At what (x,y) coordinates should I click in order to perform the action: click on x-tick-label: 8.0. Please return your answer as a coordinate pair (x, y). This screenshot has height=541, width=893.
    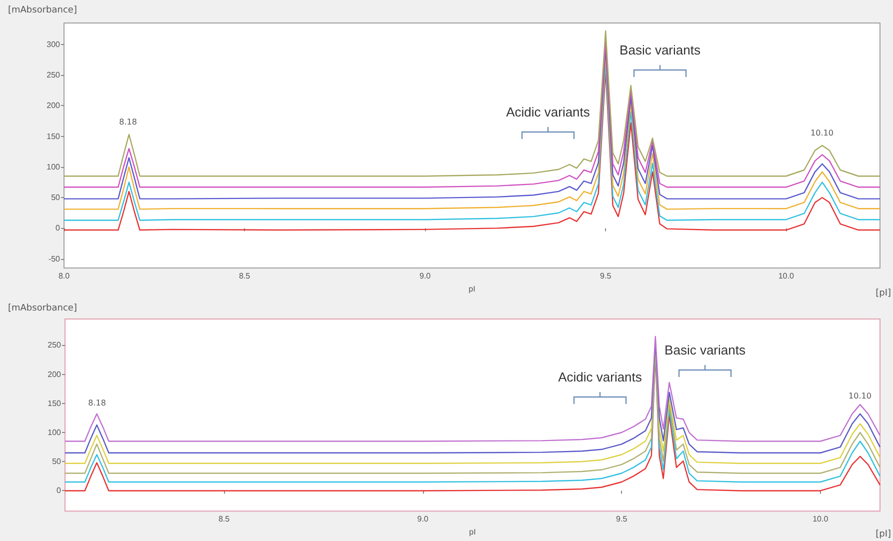
    Looking at the image, I should click on (64, 276).